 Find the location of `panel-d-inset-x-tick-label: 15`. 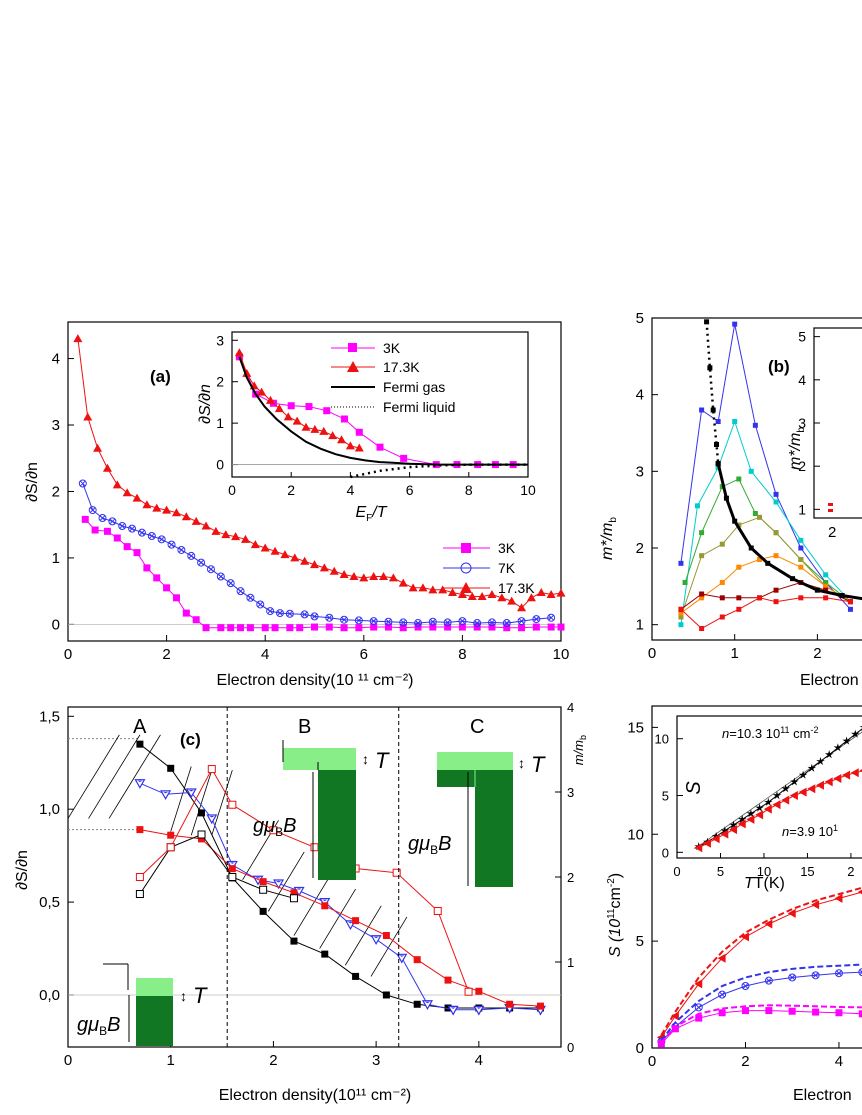

panel-d-inset-x-tick-label: 15 is located at coordinates (807, 871).